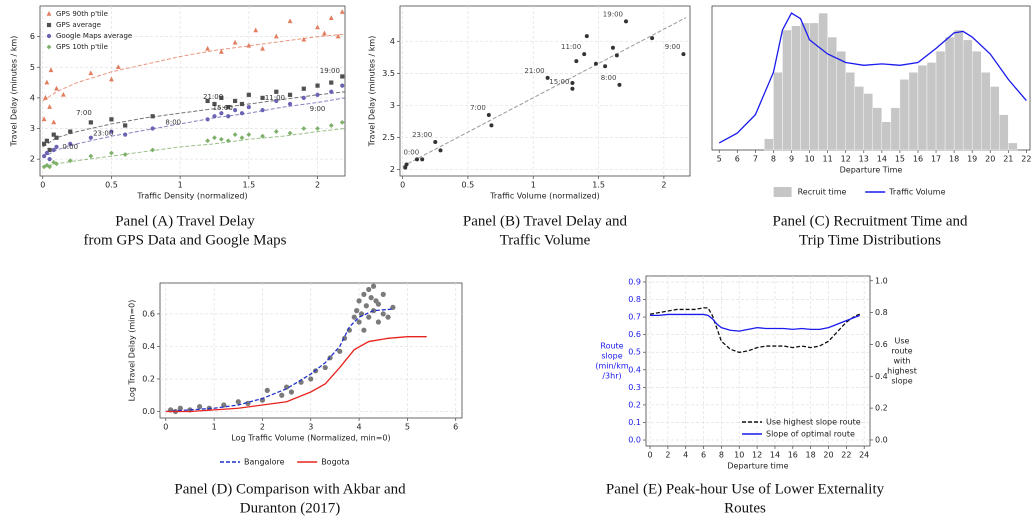  What do you see at coordinates (773, 159) in the screenshot?
I see `x-tick-label: 8` at bounding box center [773, 159].